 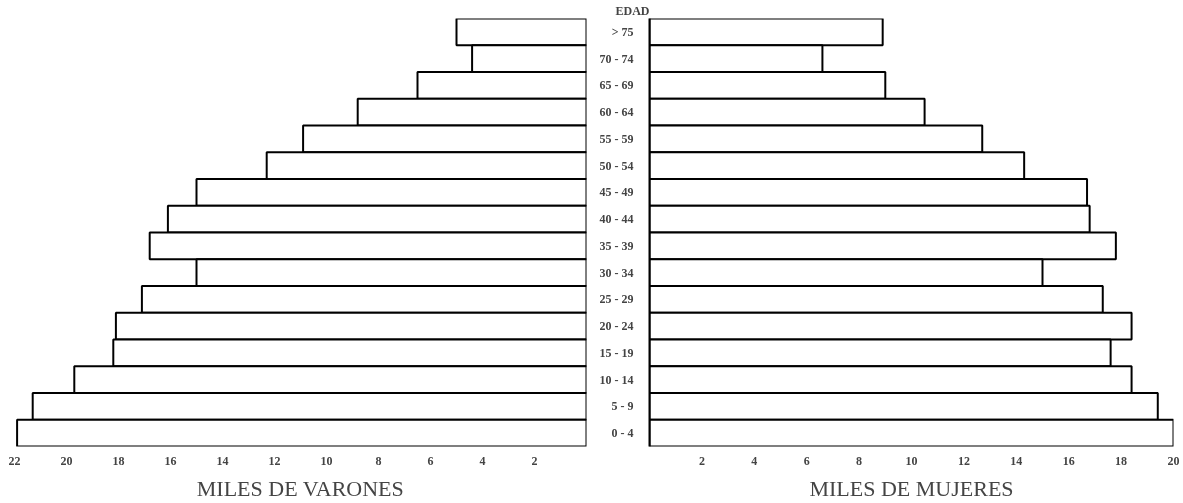 What do you see at coordinates (616, 192) in the screenshot?
I see `y-tick-label: 45 - 49` at bounding box center [616, 192].